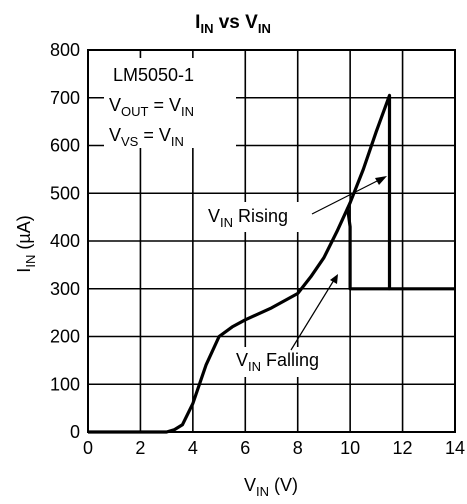 The height and width of the screenshot is (504, 467). Describe the element at coordinates (197, 22) in the screenshot. I see `title-main: I` at that location.